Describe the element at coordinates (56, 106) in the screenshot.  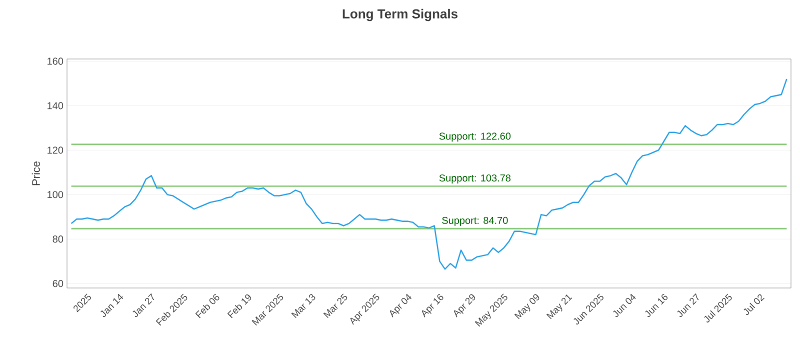
I see `y-tick-label: 140` at that location.